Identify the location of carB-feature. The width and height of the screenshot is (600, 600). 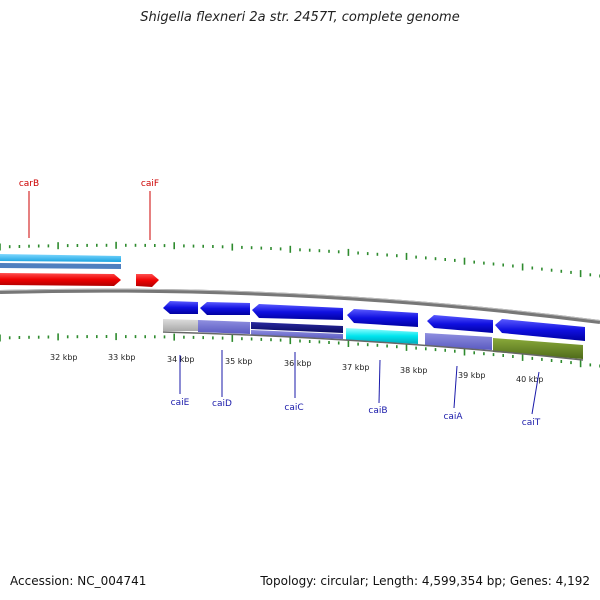
(60, 279).